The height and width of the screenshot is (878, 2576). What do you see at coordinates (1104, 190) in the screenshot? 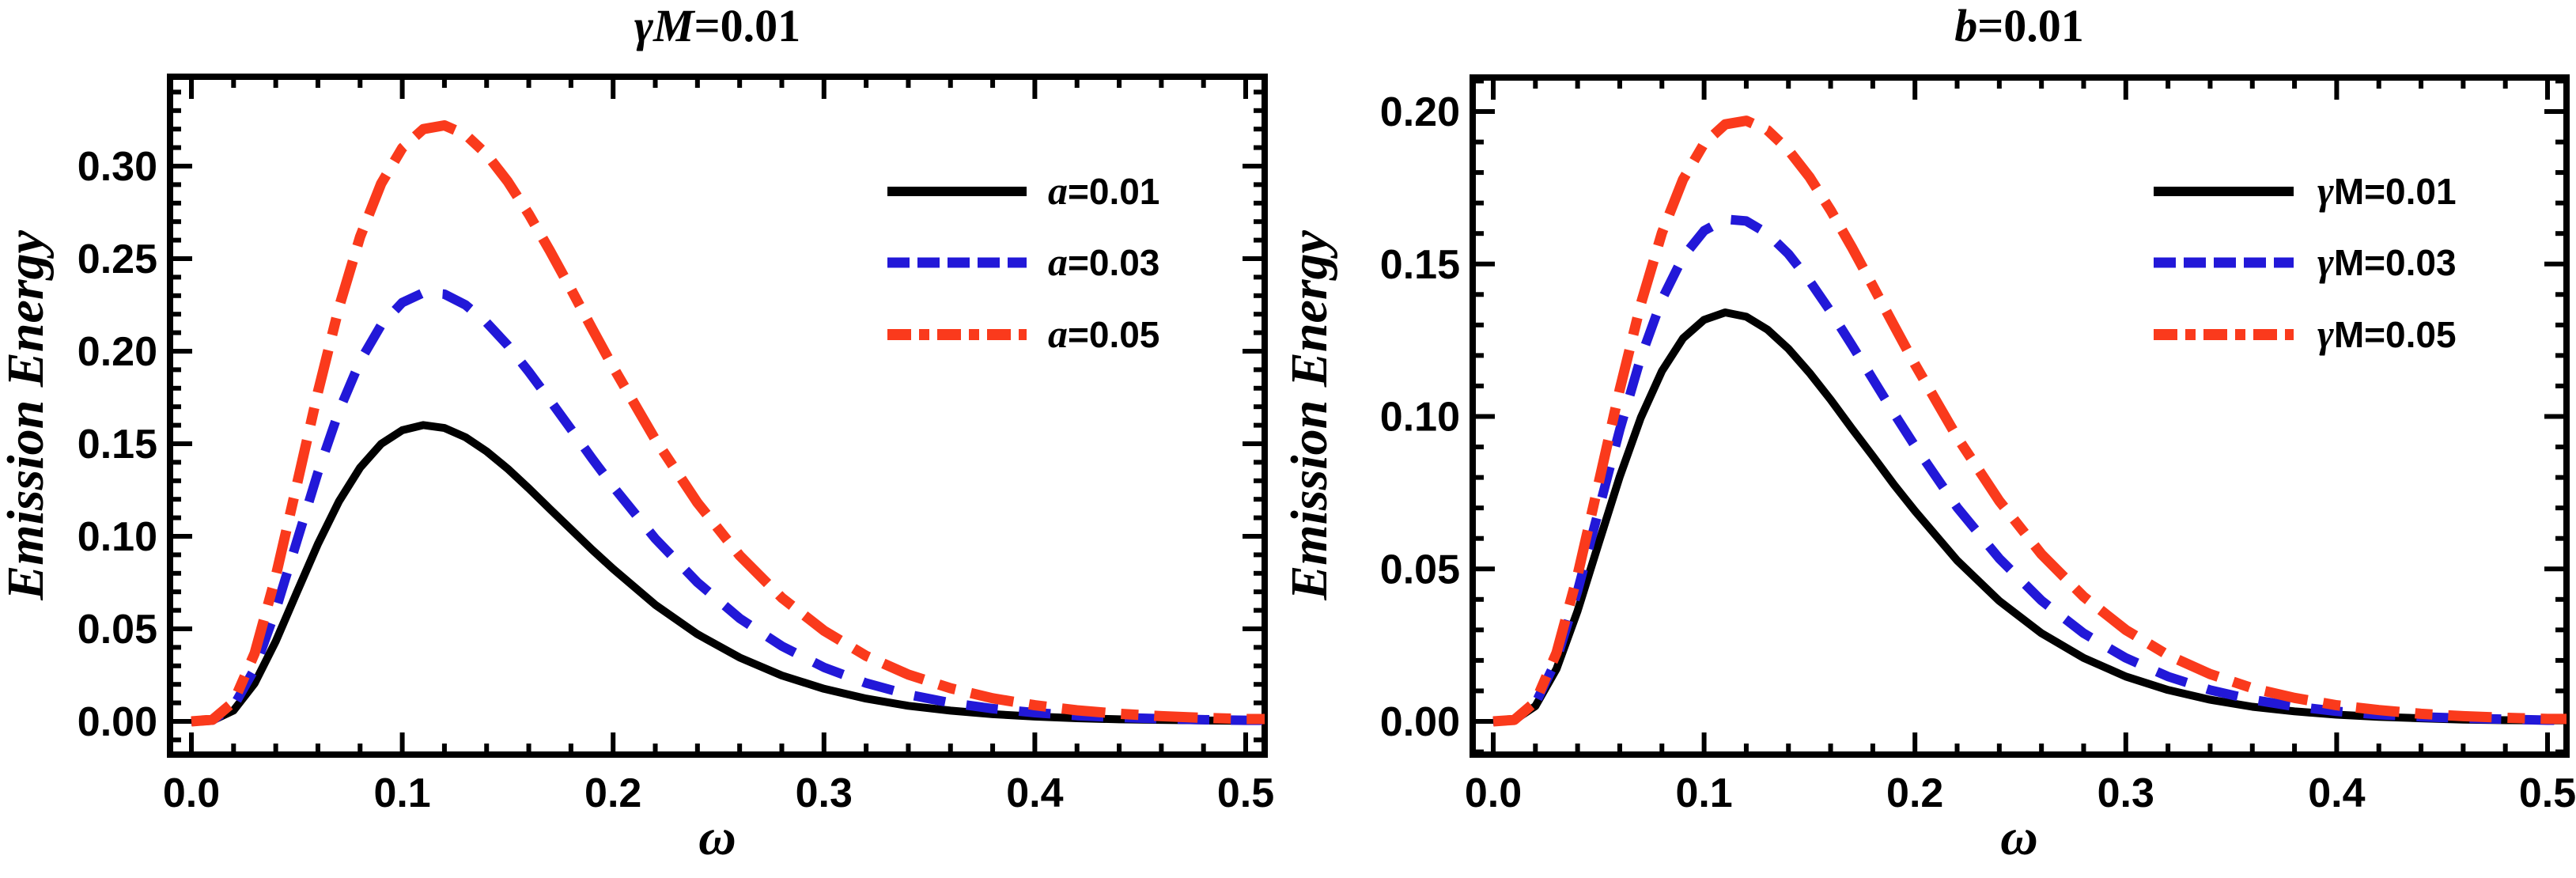
I see `legend-label-0: a=0.01` at bounding box center [1104, 190].